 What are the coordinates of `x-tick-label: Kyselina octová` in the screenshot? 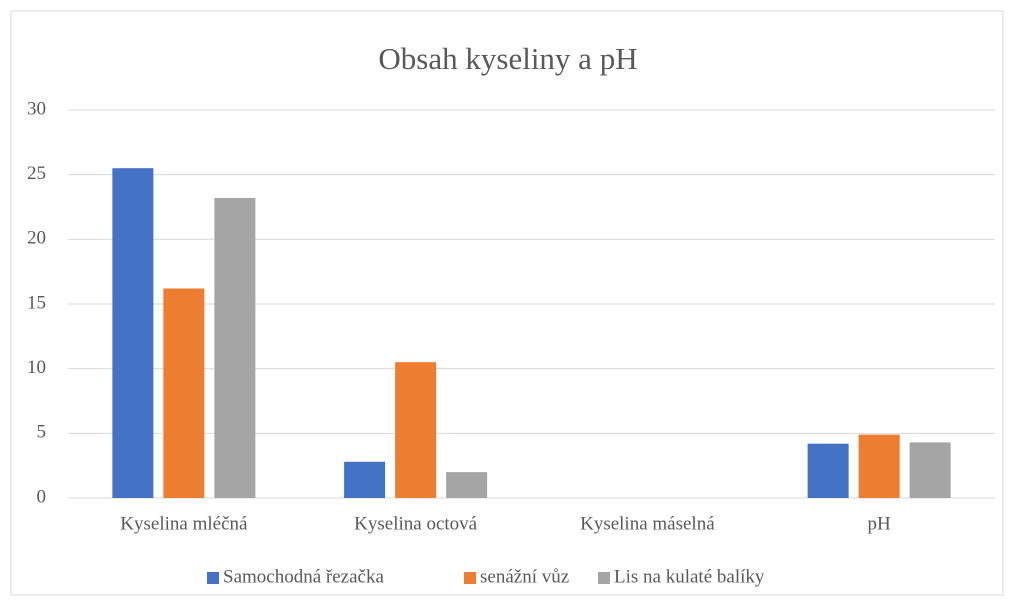 It's located at (416, 523).